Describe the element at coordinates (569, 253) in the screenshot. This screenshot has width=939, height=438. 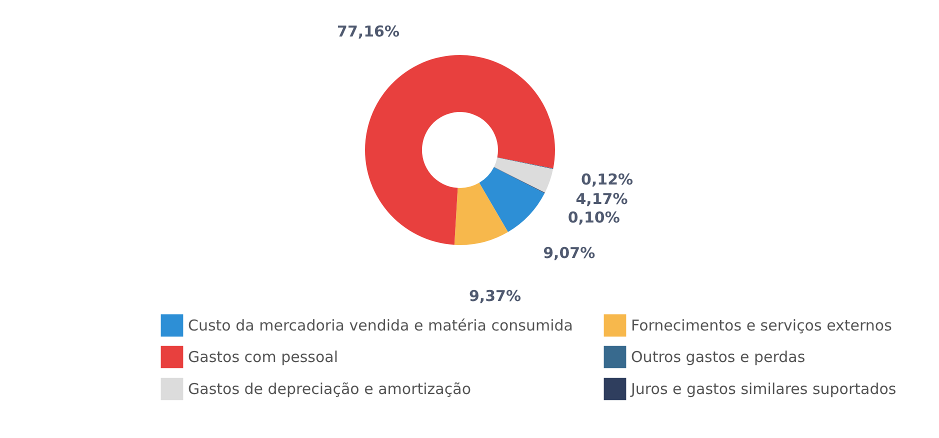
I see `data-label: 9,07%` at that location.